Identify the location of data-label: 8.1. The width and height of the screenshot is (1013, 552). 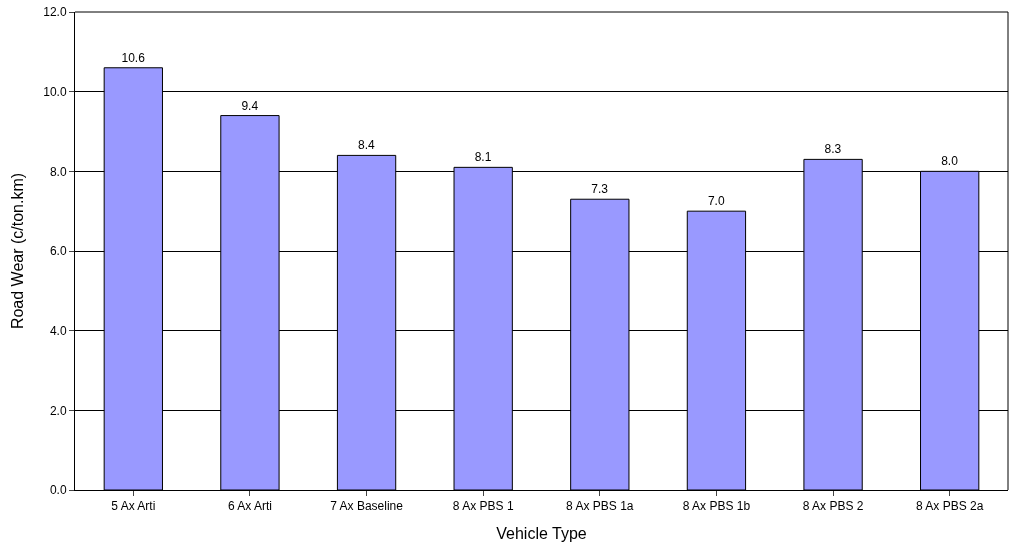
(483, 157).